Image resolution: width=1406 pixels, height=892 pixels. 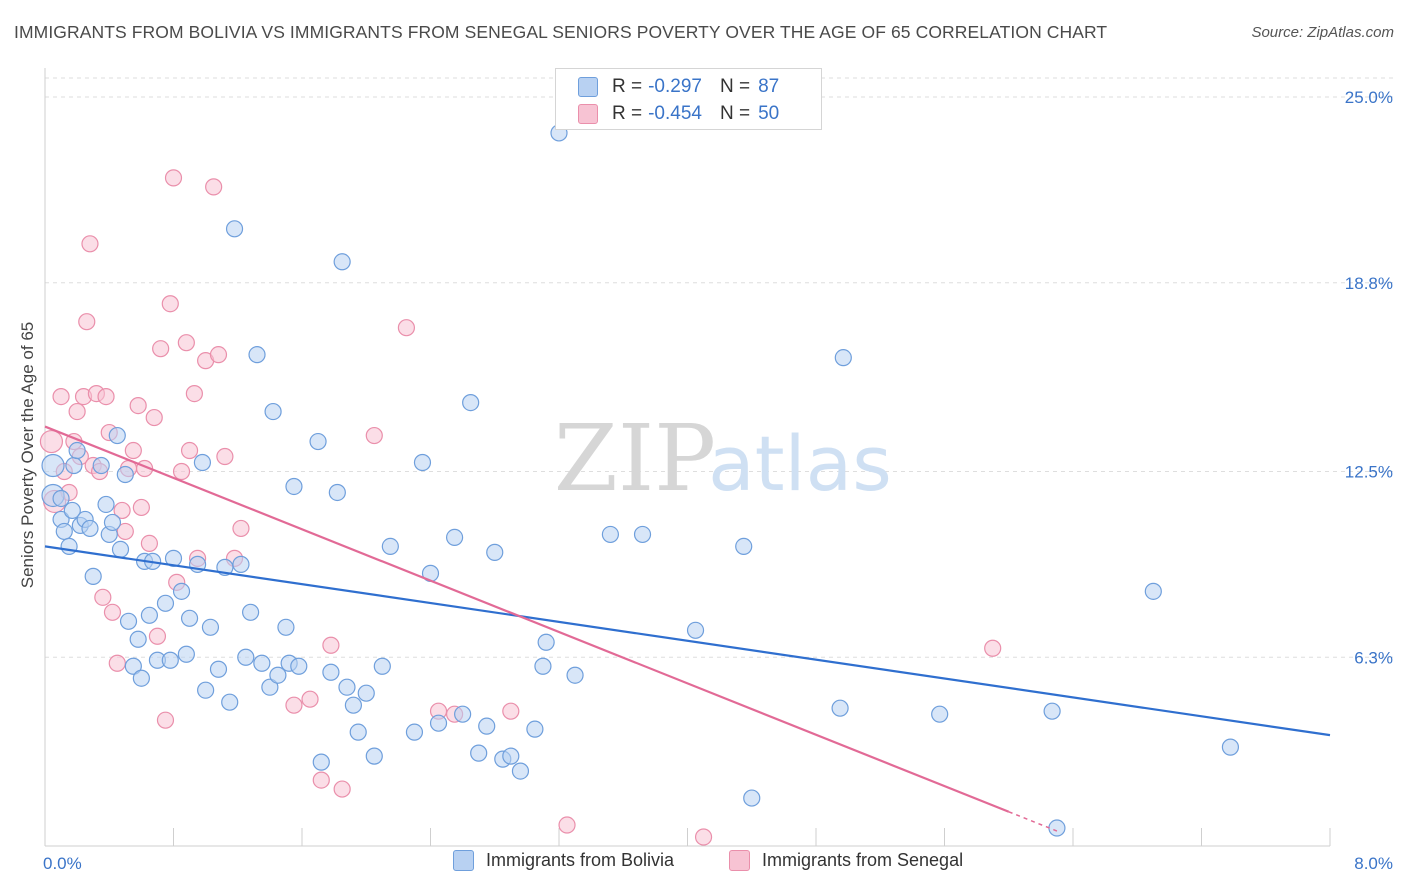 I want to click on bottom-legend-bolivia: Immigrants from Bolivia, so click(x=563, y=860).